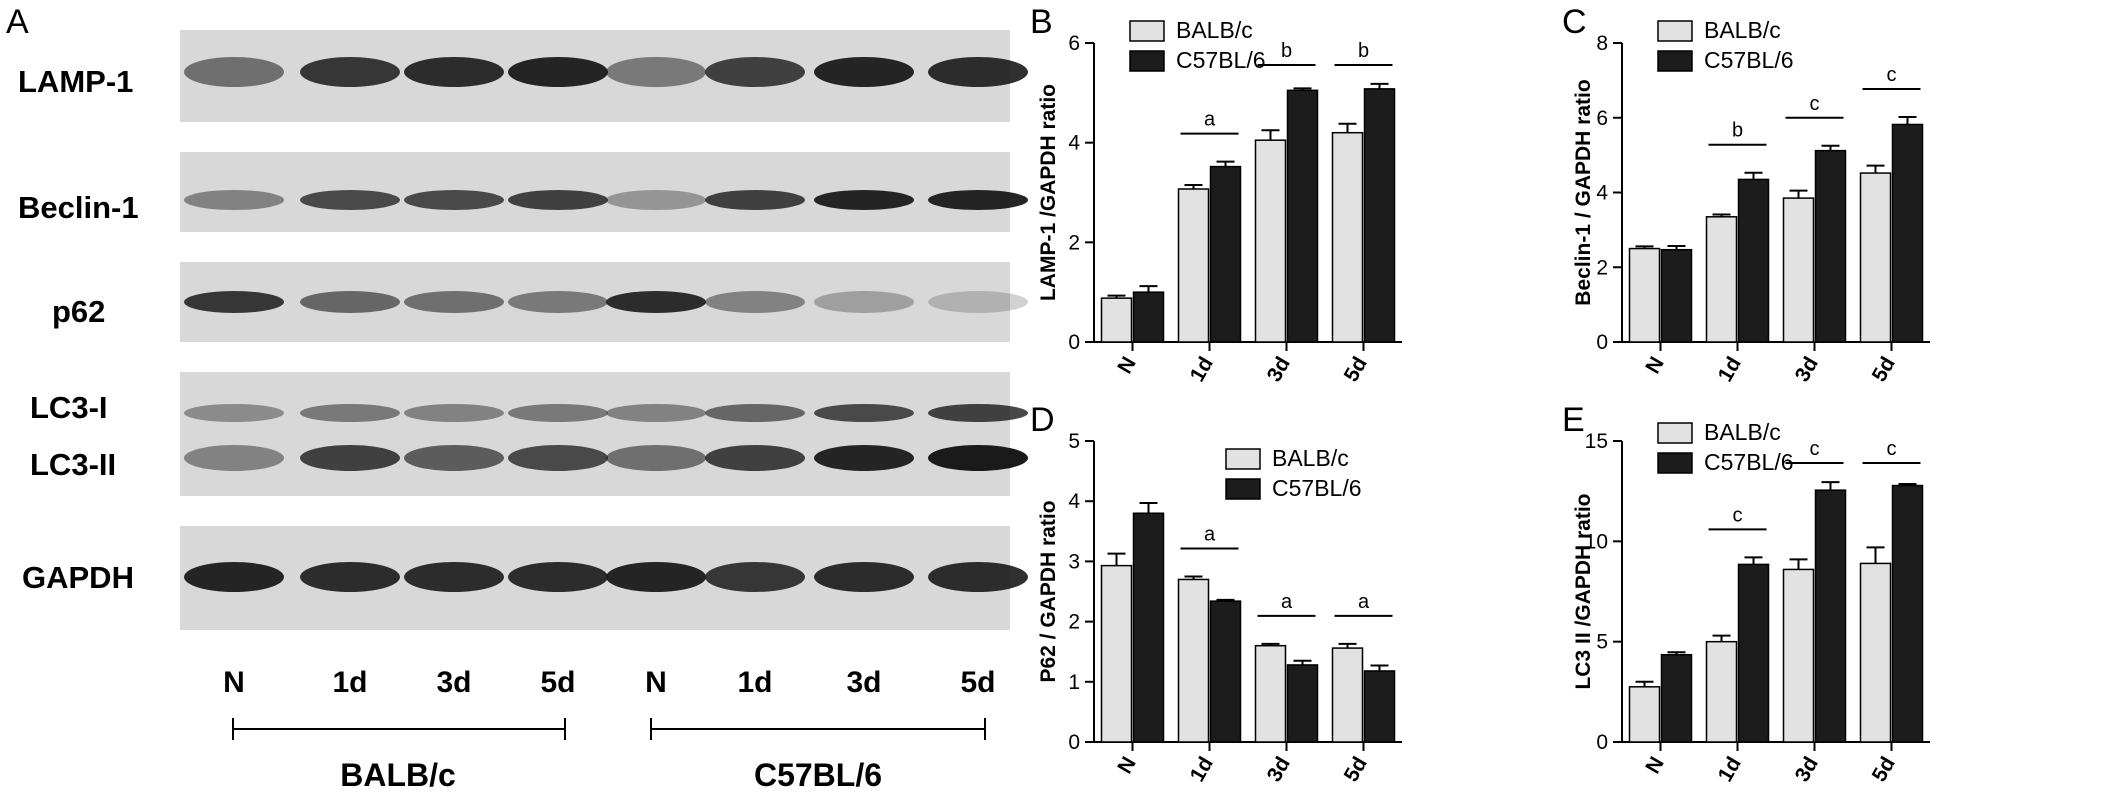 The height and width of the screenshot is (803, 2126). I want to click on blot-label-lc3-ii: LC3-II, so click(73, 464).